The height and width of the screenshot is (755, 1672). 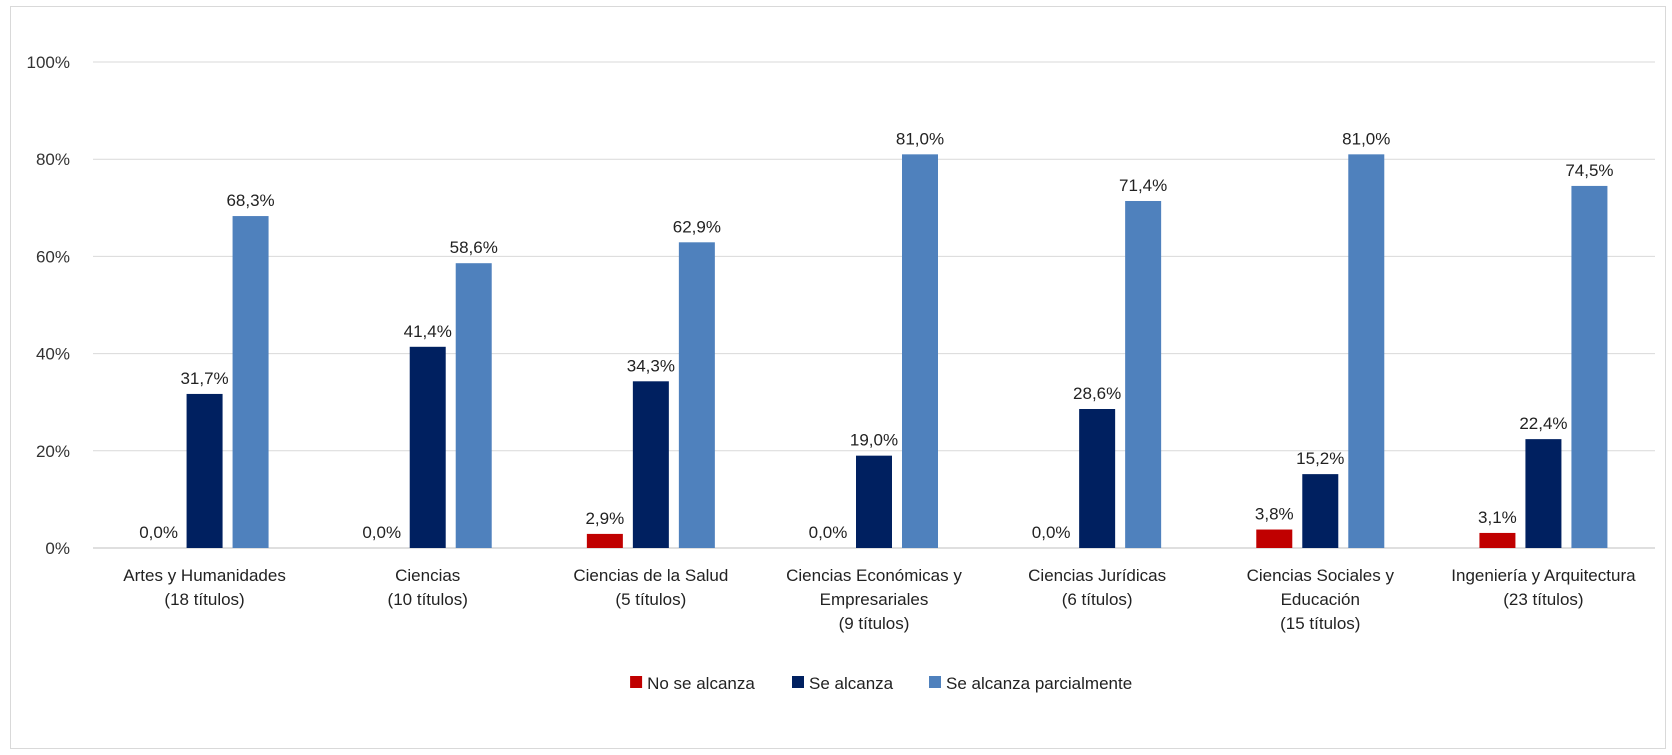 I want to click on data-label: 3,1%, so click(x=1497, y=517).